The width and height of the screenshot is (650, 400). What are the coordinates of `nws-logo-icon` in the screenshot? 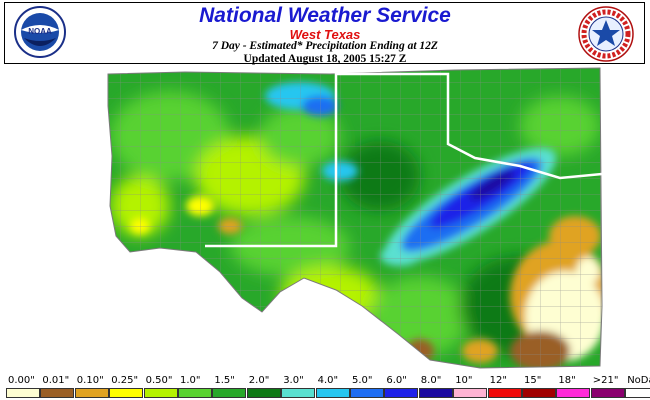 It's located at (606, 34).